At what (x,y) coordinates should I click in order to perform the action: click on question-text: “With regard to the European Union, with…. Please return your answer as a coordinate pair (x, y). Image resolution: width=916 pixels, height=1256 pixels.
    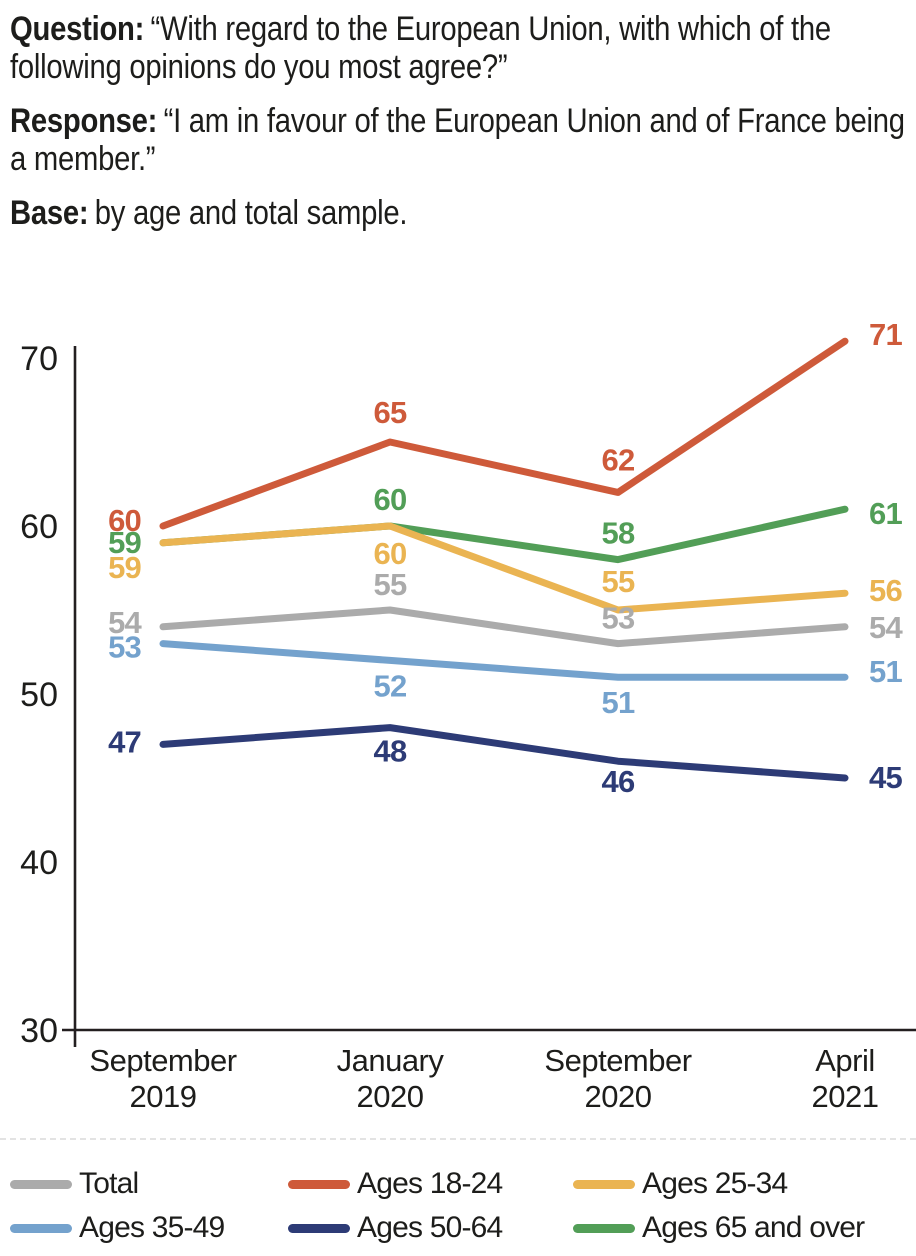
    Looking at the image, I should click on (420, 48).